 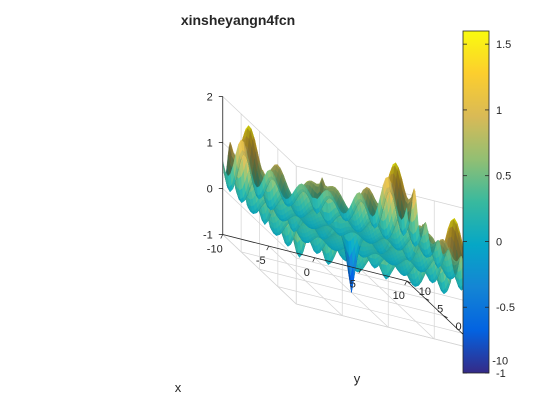 What do you see at coordinates (499, 111) in the screenshot?
I see `colorbar-tick-label: 1` at bounding box center [499, 111].